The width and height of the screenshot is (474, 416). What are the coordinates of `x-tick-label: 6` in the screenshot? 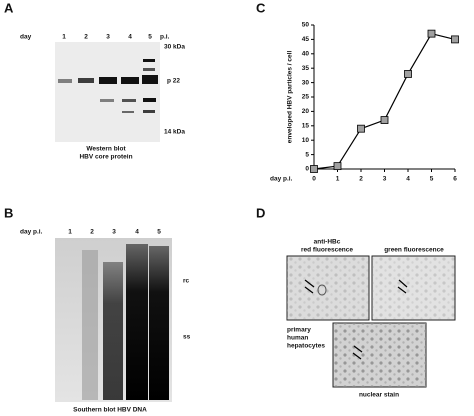 It's located at (455, 179).